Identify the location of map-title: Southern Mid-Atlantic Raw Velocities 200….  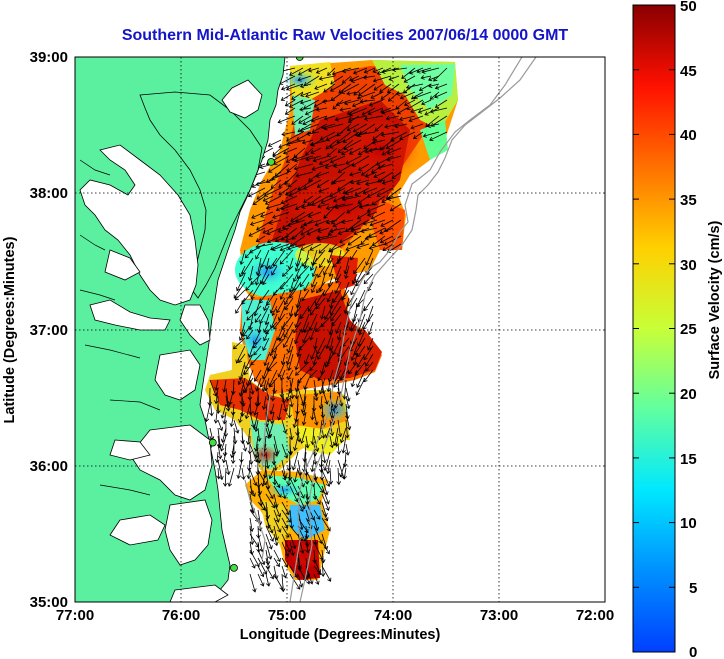
(345, 35).